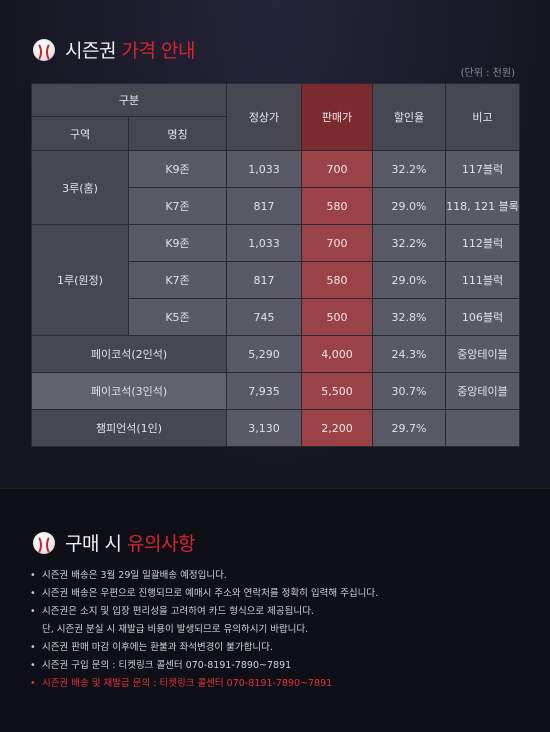 The image size is (550, 732). What do you see at coordinates (337, 428) in the screenshot?
I see `sale-cell: 2,200` at bounding box center [337, 428].